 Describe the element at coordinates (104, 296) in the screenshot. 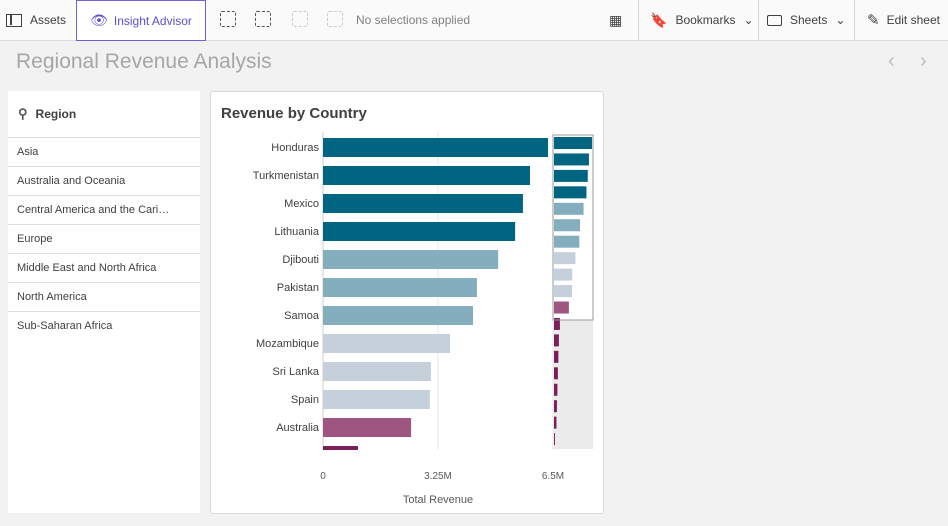

I see `filter-item: North America` at that location.